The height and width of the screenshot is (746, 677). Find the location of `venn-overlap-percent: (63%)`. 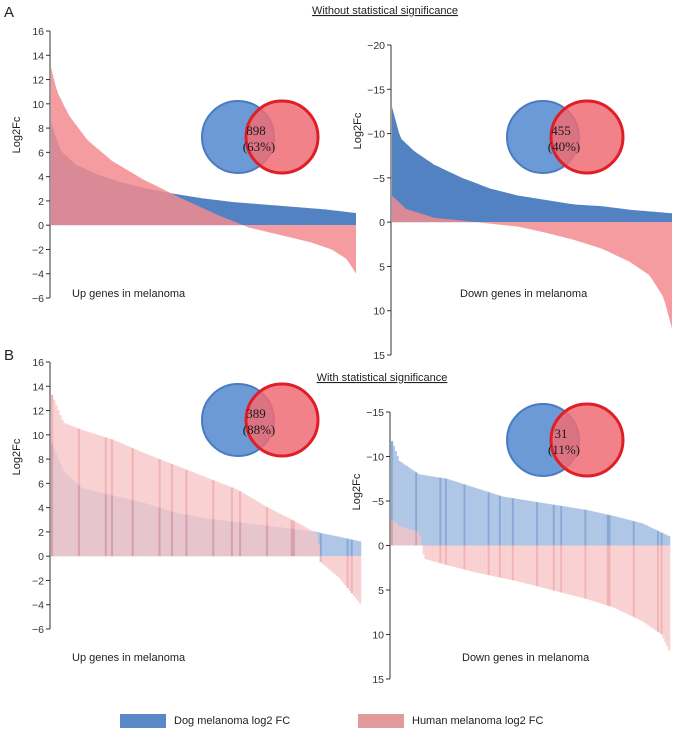

venn-overlap-percent: (63%) is located at coordinates (259, 146).